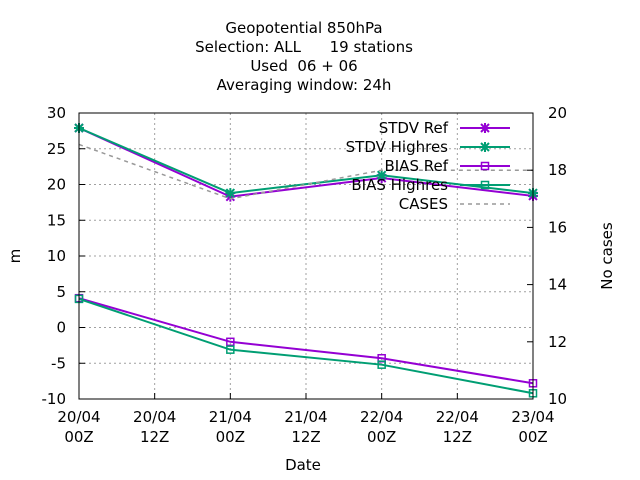 This screenshot has height=480, width=640. What do you see at coordinates (557, 285) in the screenshot?
I see `y2-tick-label: 14` at bounding box center [557, 285].